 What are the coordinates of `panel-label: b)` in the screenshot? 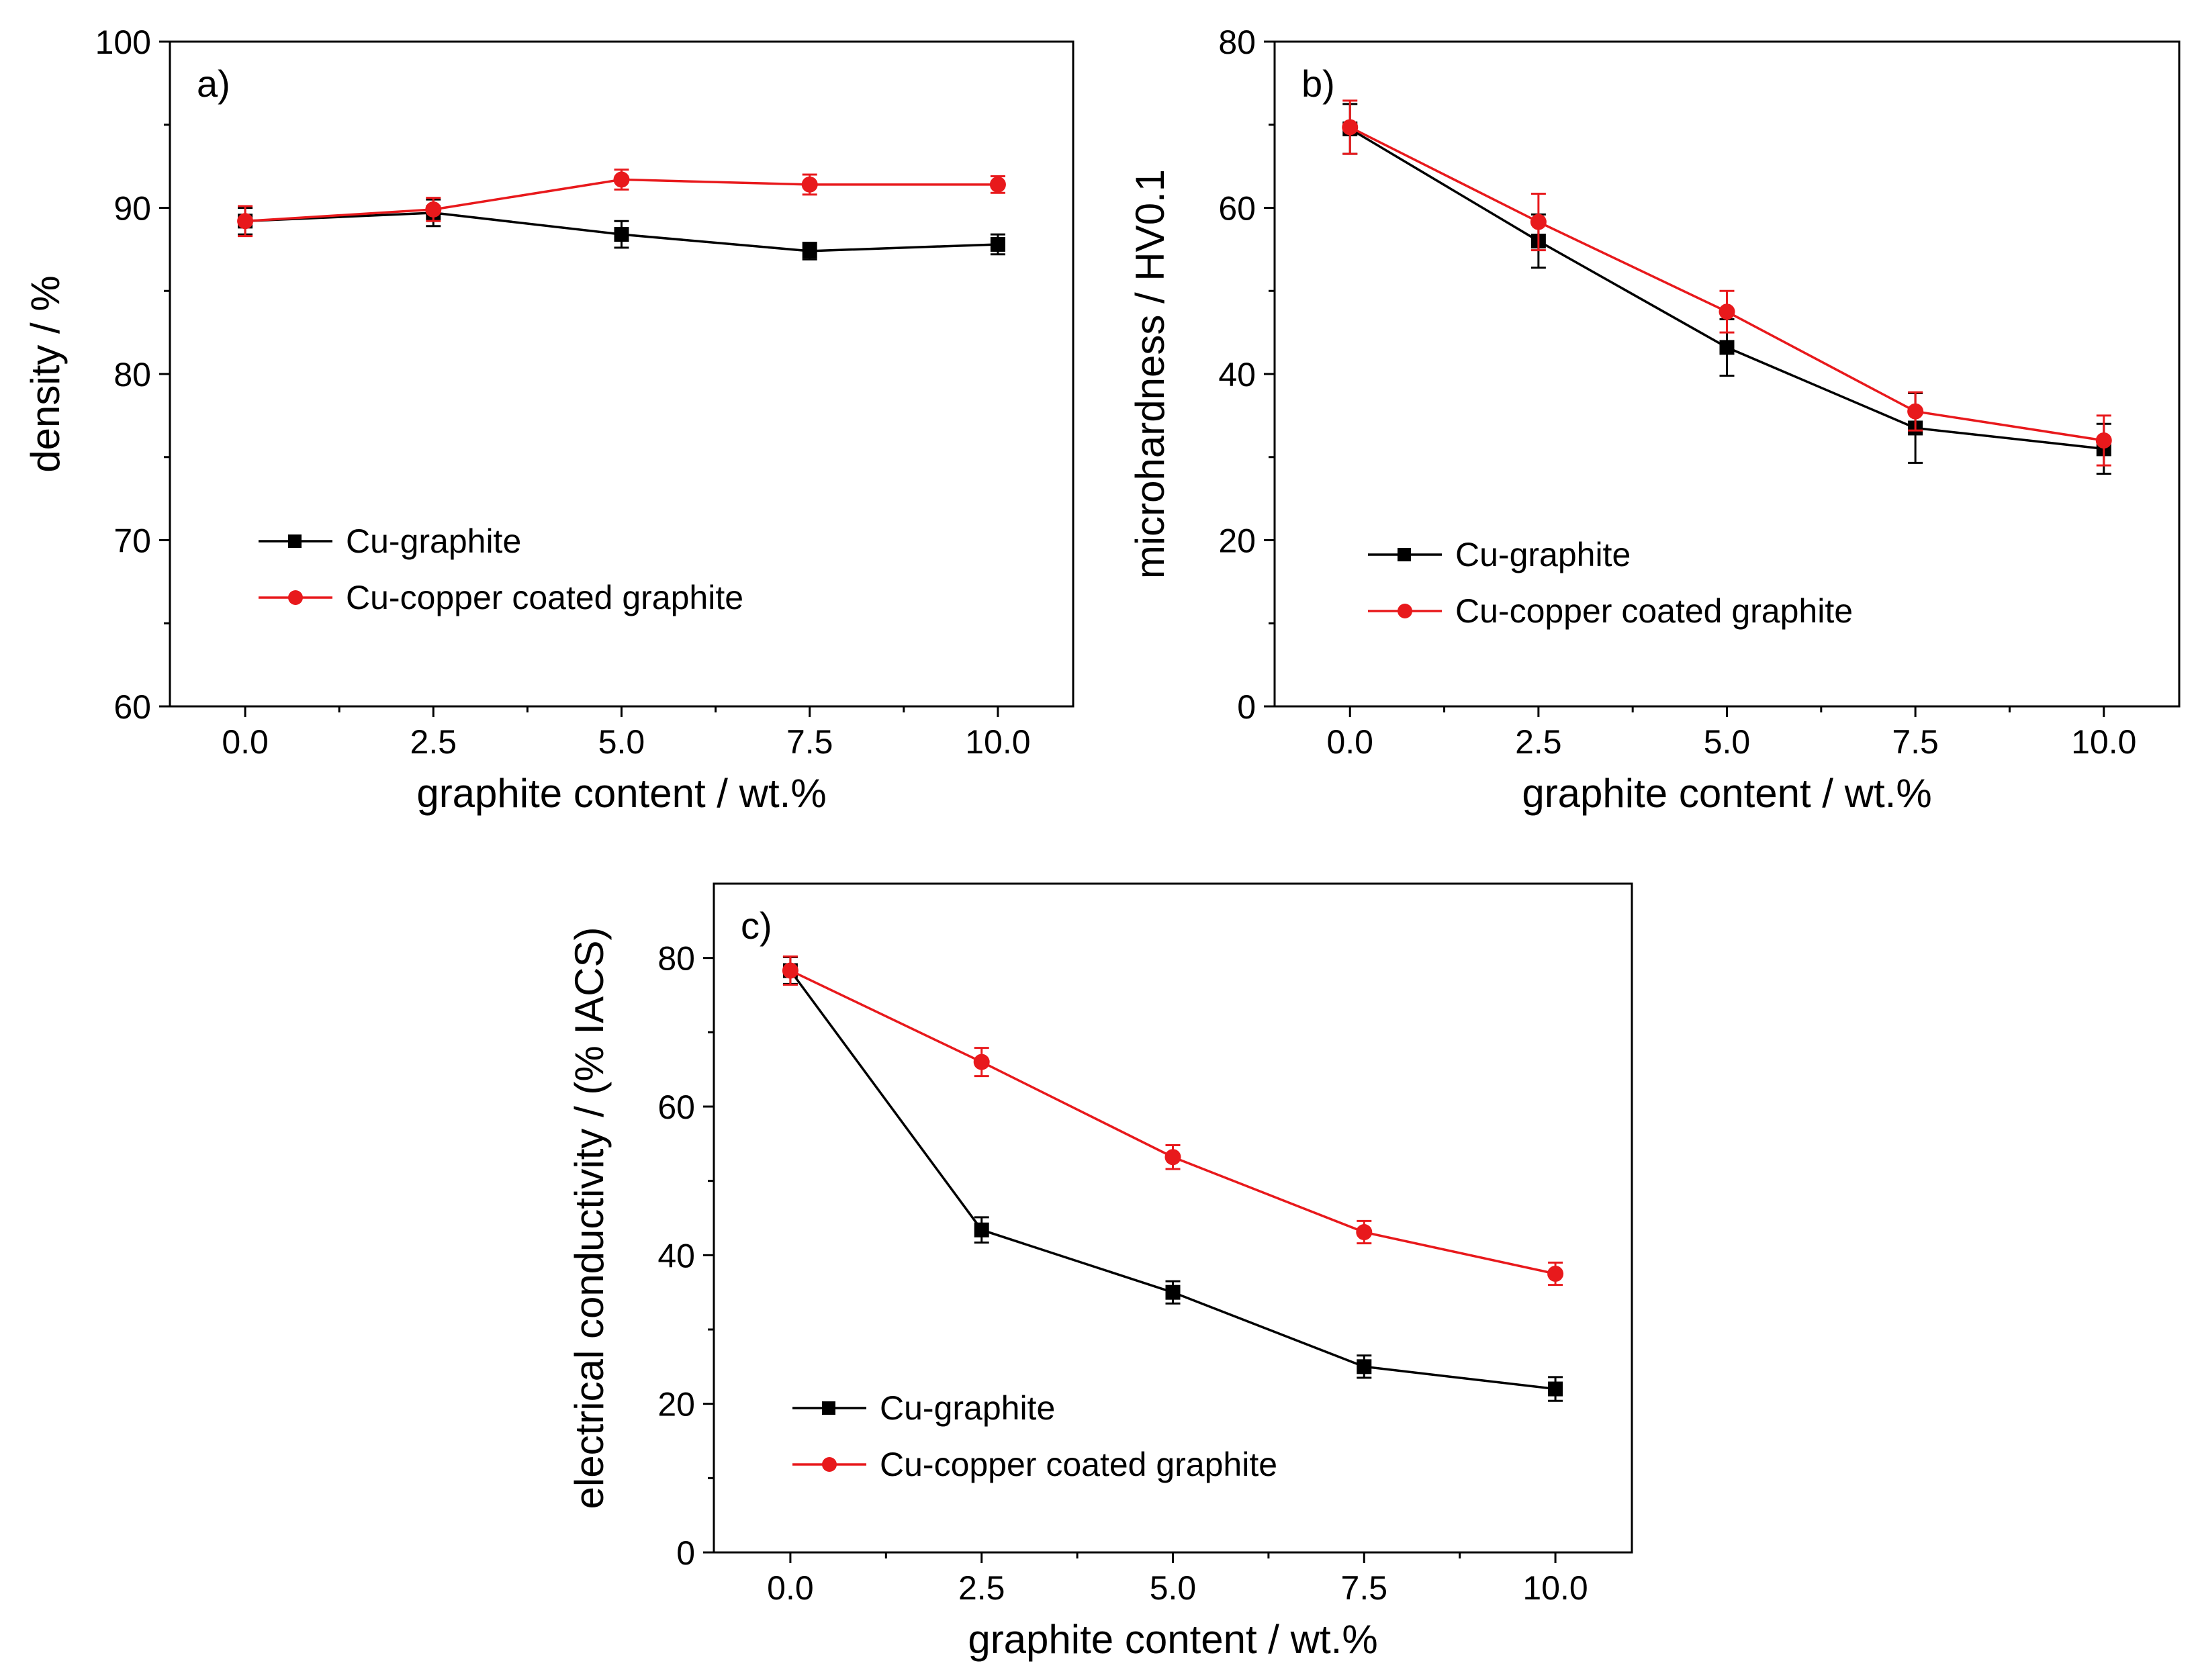 It's located at (1318, 83).